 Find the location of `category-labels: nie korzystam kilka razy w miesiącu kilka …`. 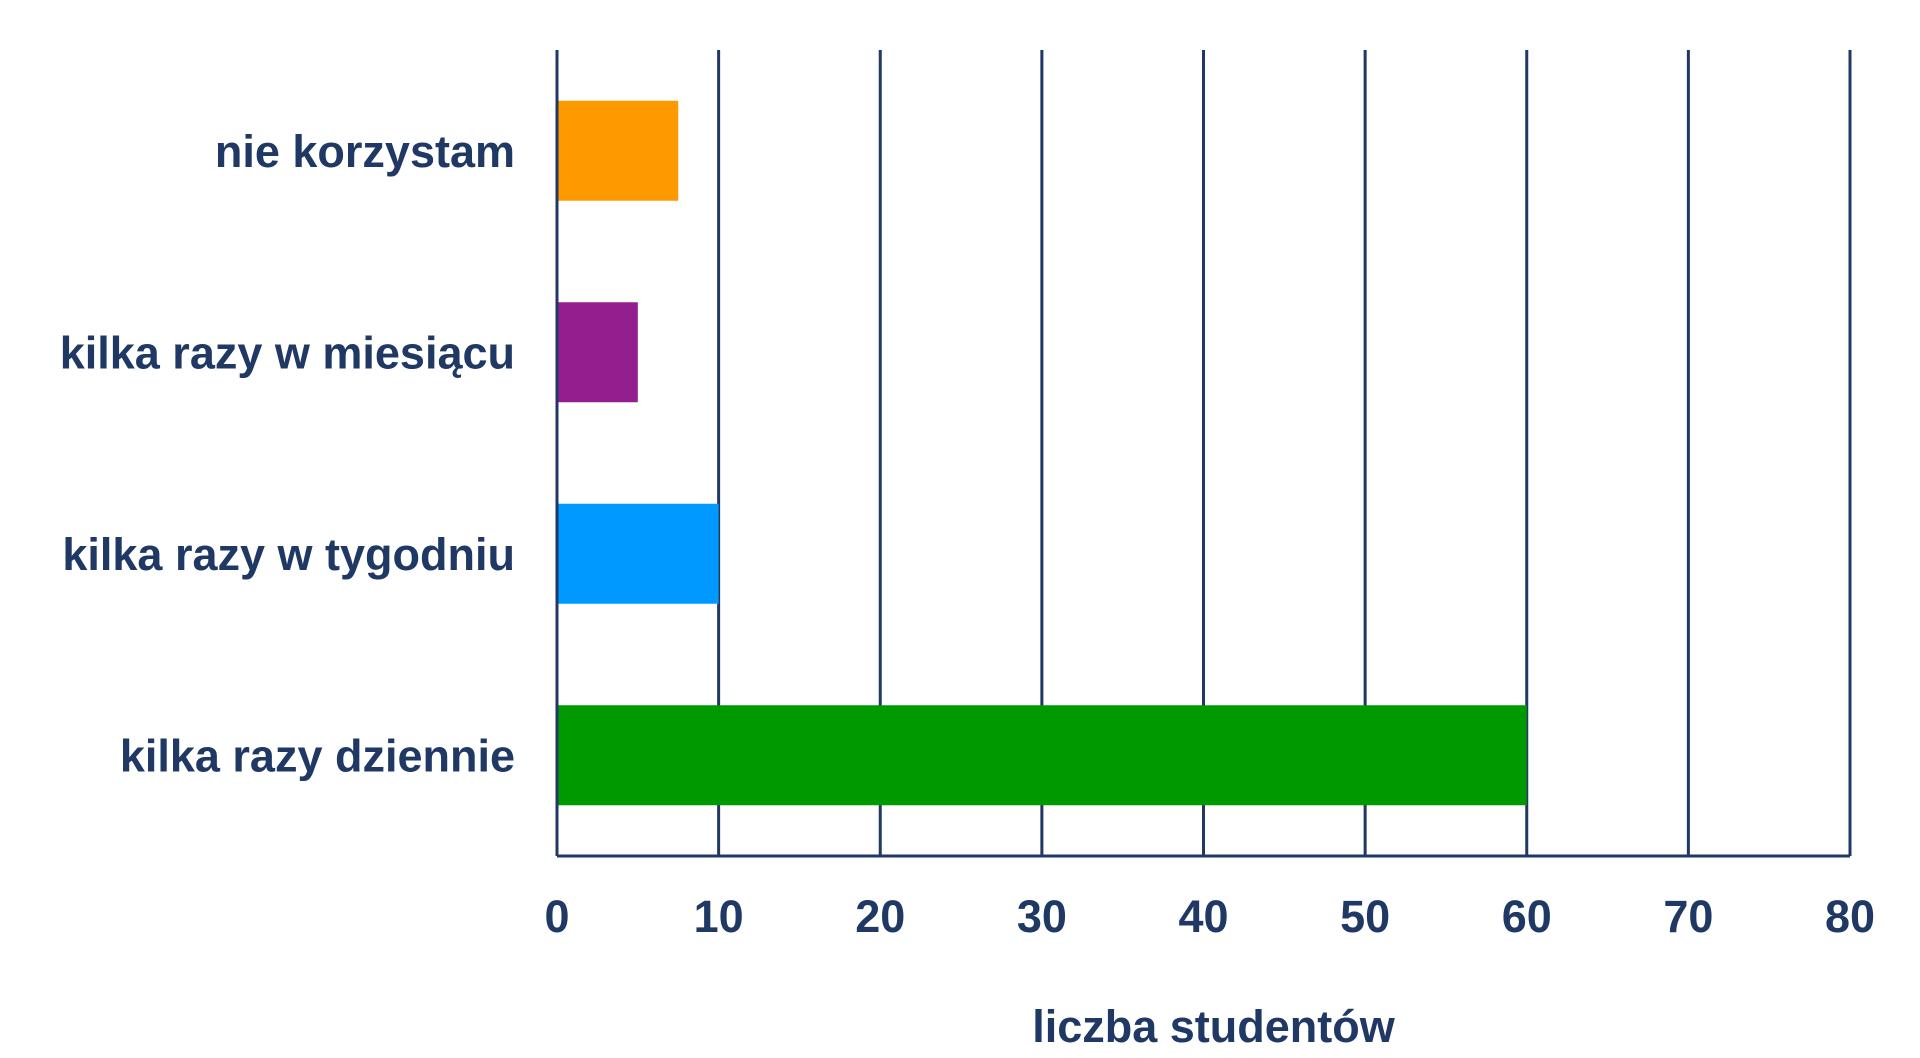

category-labels: nie korzystam kilka razy w miesiącu kilka … is located at coordinates (287, 454).